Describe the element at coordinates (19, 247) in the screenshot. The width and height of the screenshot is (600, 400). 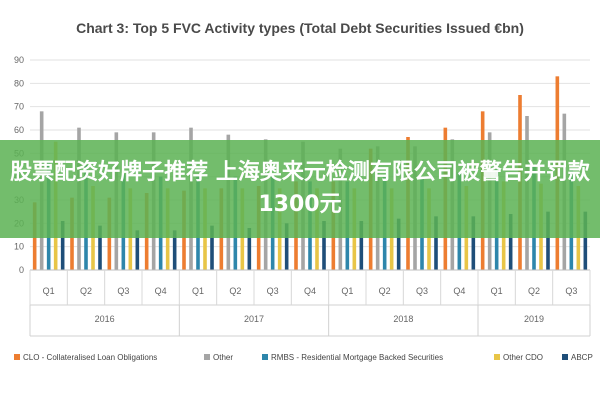
I see `y-tick-label: 10` at that location.